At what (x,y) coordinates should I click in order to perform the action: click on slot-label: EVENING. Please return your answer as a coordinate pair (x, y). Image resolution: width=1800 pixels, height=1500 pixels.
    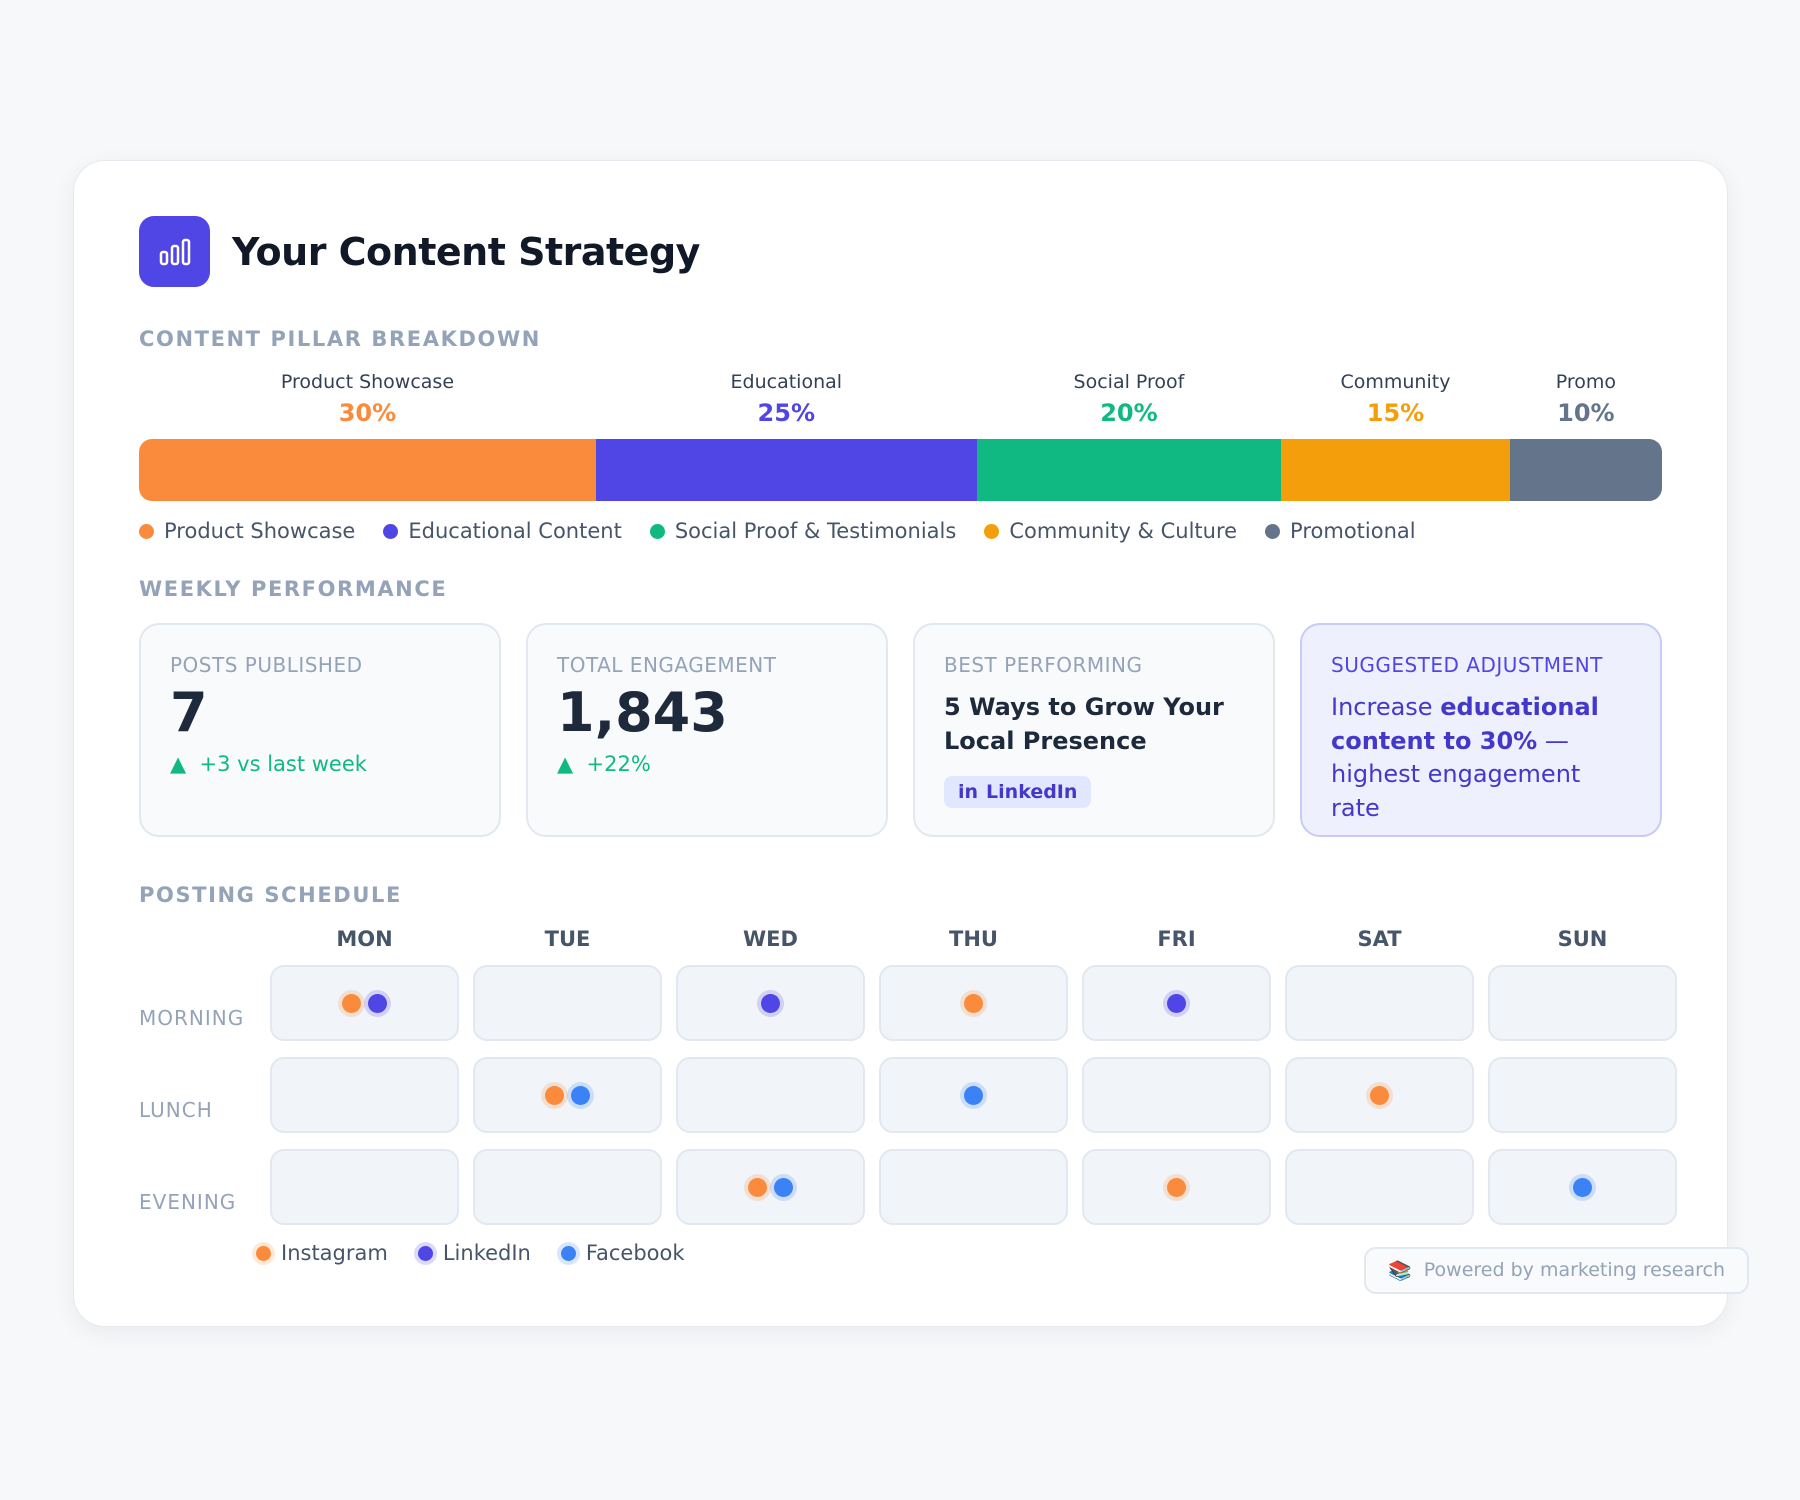
    Looking at the image, I should click on (188, 1202).